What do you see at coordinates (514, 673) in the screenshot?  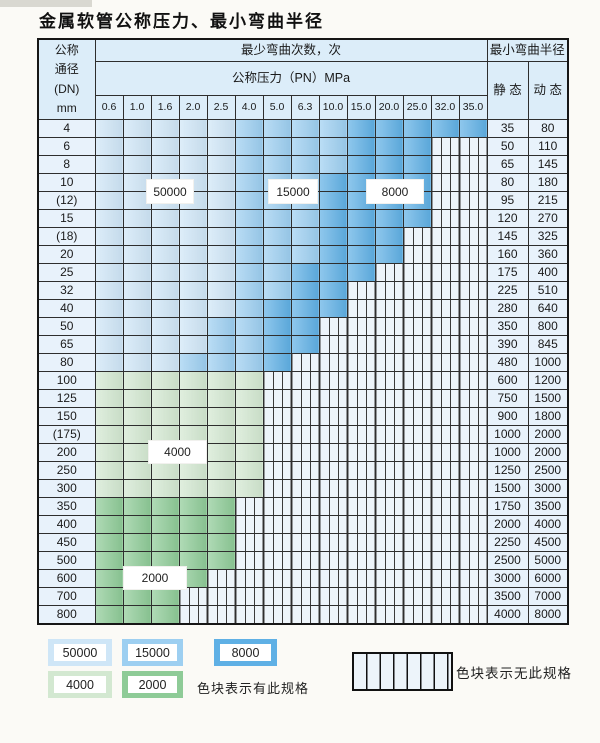 I see `legend-unavailable-note: 色块表示无此规格` at bounding box center [514, 673].